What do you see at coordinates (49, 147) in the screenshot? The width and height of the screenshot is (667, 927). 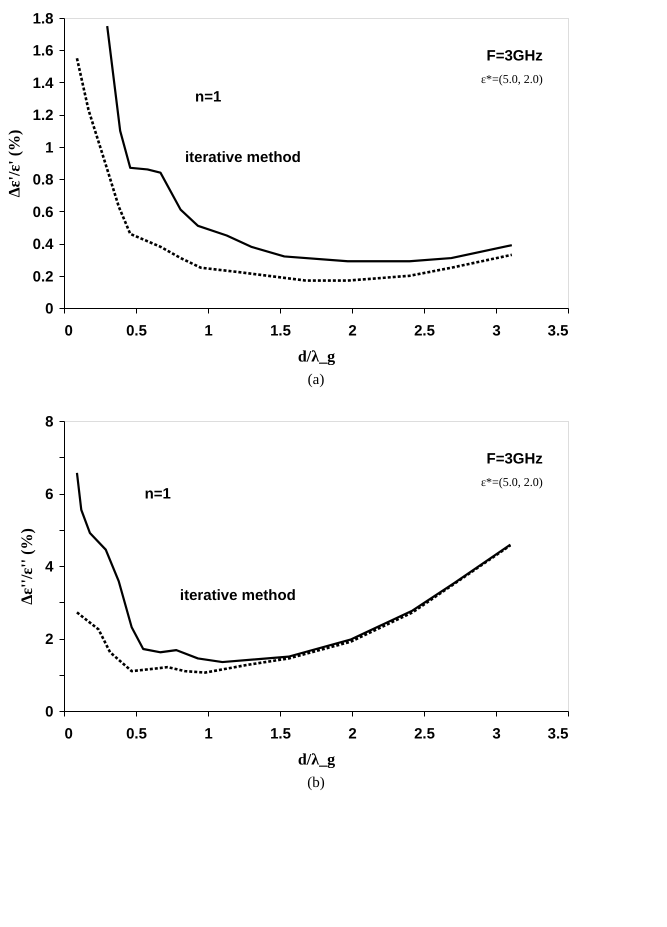 I see `y-tick-label: 1` at bounding box center [49, 147].